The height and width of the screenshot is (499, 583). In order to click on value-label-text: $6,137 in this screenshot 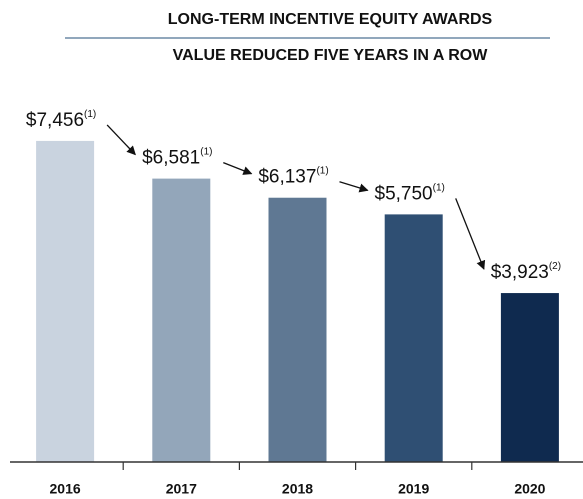, I will do `click(287, 177)`.